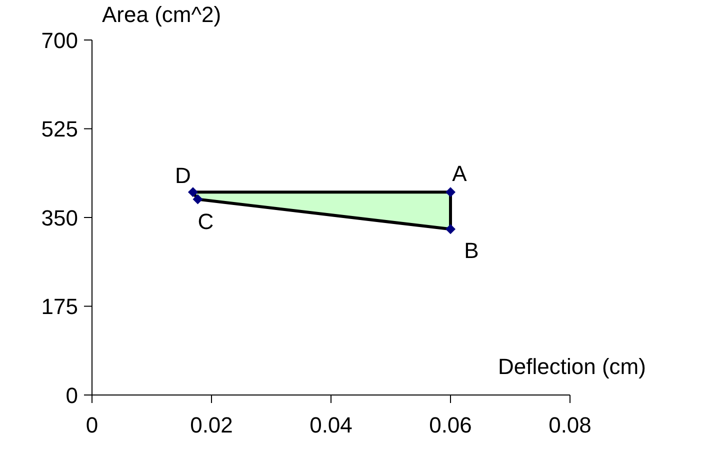 Image resolution: width=724 pixels, height=463 pixels. Describe the element at coordinates (460, 173) in the screenshot. I see `annotation: A` at that location.